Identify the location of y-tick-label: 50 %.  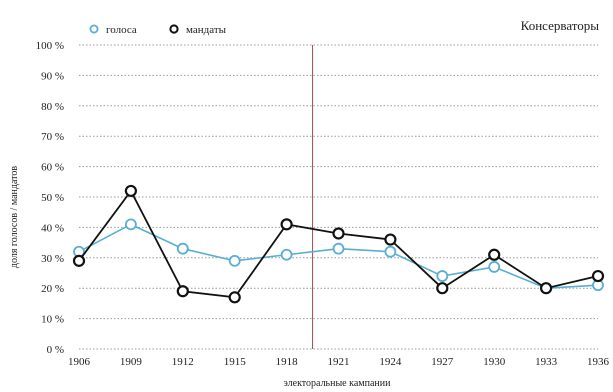
(52, 198).